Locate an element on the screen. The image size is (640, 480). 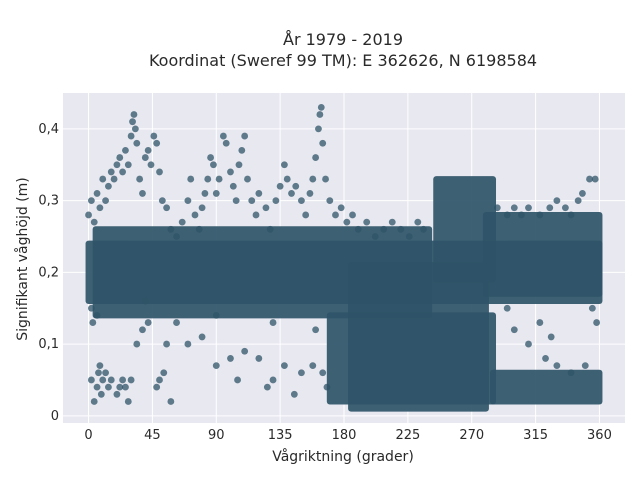
x-tick-label: 0 is located at coordinates (88, 435).